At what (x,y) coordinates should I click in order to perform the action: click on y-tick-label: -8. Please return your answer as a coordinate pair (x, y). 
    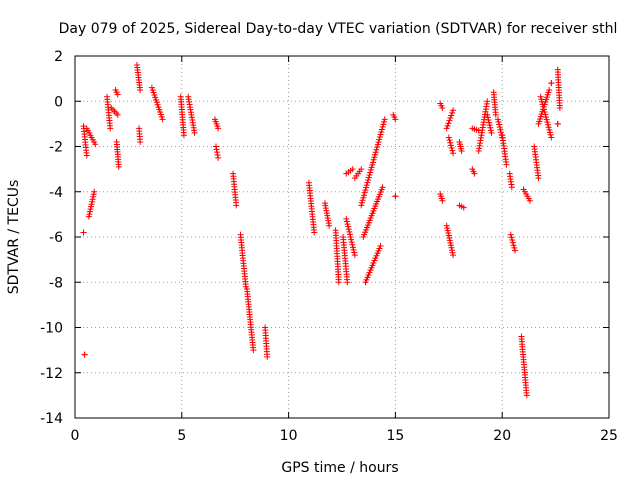
    Looking at the image, I should click on (56, 283).